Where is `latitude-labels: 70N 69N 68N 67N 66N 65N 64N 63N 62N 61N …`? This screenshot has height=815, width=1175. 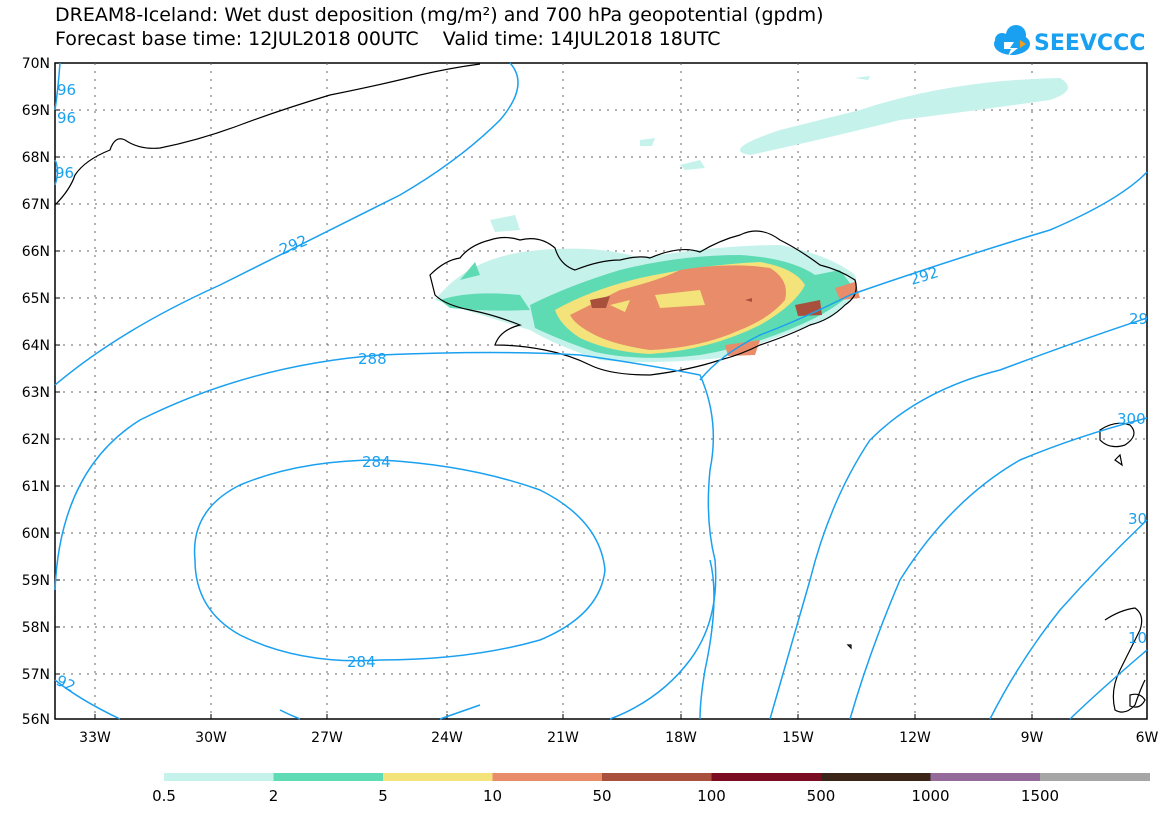
latitude-labels: 70N 69N 68N 67N 66N 65N 64N 63N 62N 61N … is located at coordinates (36, 392).